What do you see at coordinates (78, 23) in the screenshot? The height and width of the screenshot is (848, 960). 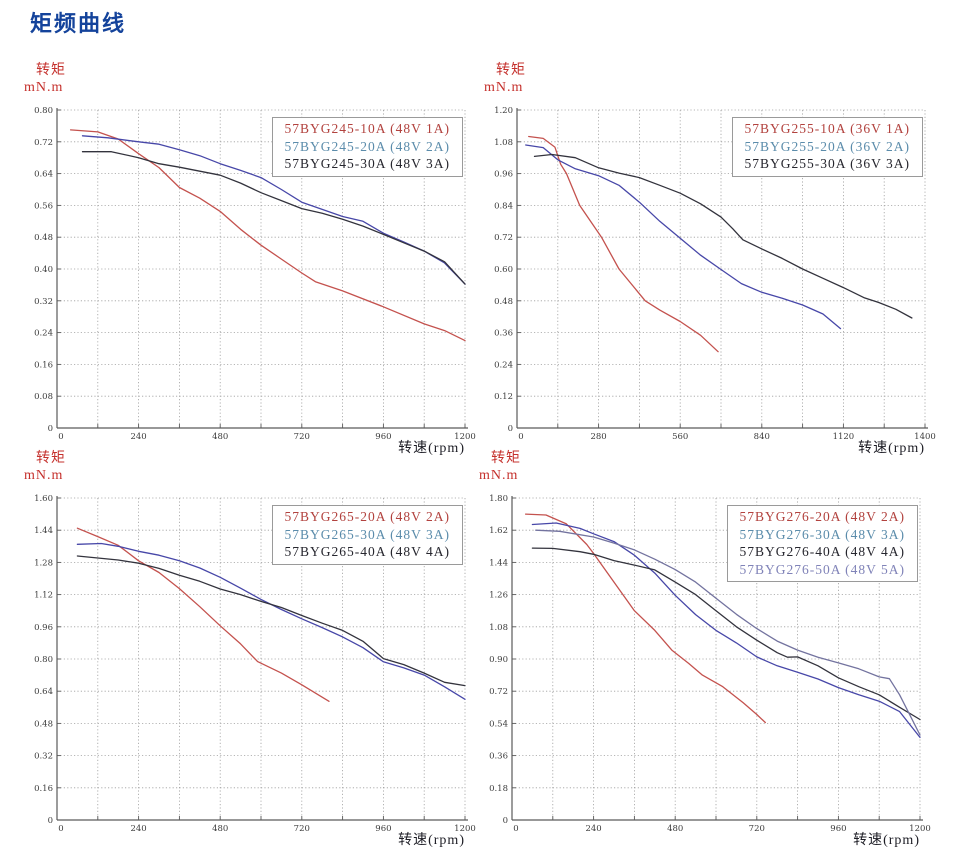 I see `page-title: 矩频曲线` at bounding box center [78, 23].